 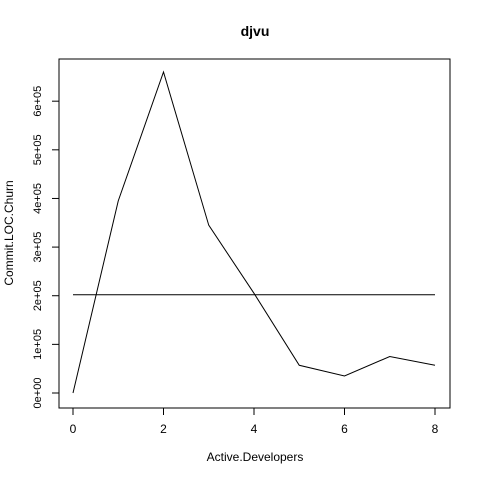 What do you see at coordinates (344, 429) in the screenshot?
I see `x-tick-label: 6` at bounding box center [344, 429].